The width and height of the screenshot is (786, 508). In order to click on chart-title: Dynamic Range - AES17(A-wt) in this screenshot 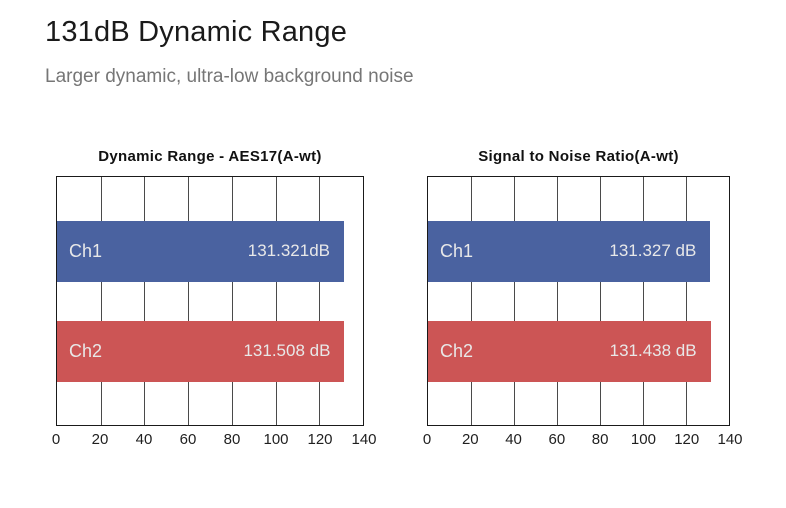, I will do `click(210, 156)`.